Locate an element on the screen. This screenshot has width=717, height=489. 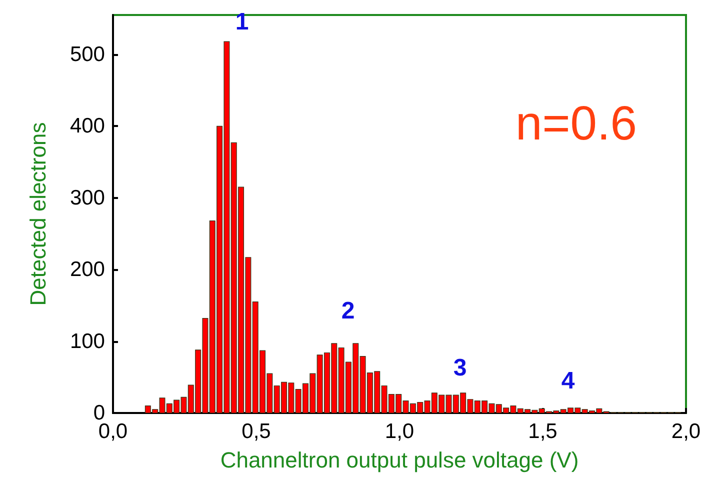
annotation: 1 is located at coordinates (242, 22).